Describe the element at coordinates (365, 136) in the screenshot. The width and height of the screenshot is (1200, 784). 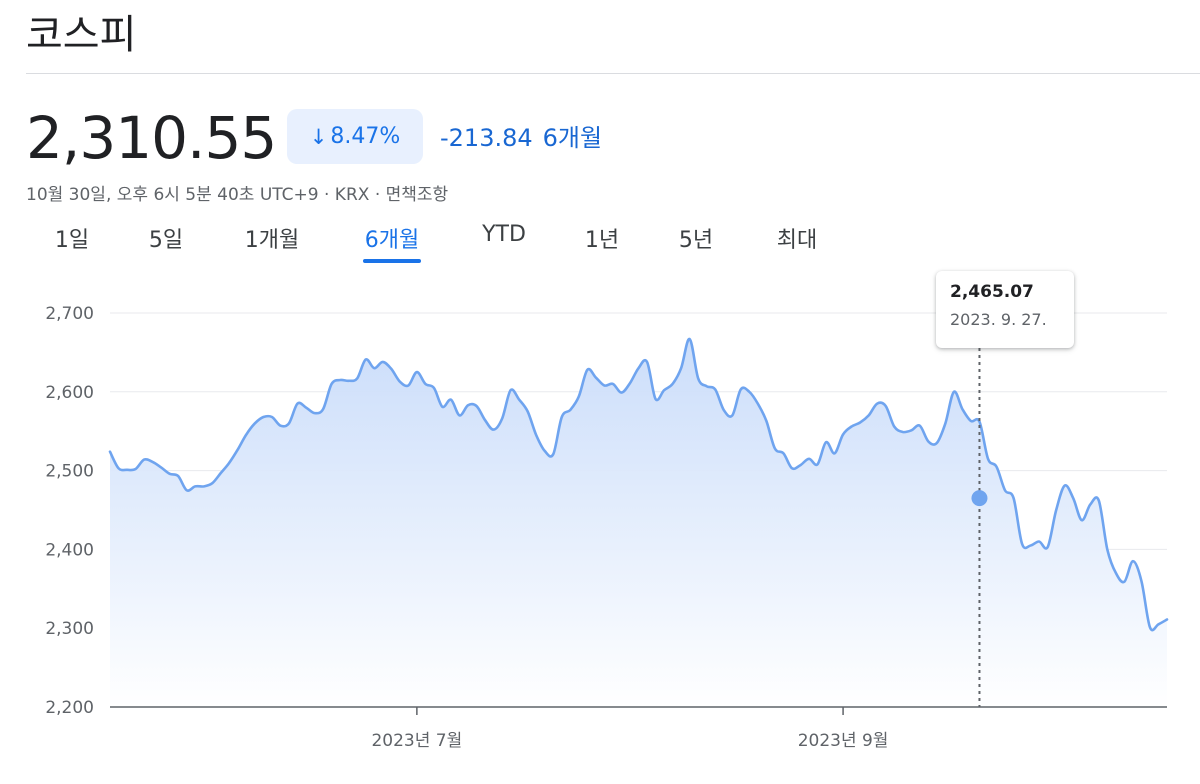
I see `change-percent: 8.47%` at that location.